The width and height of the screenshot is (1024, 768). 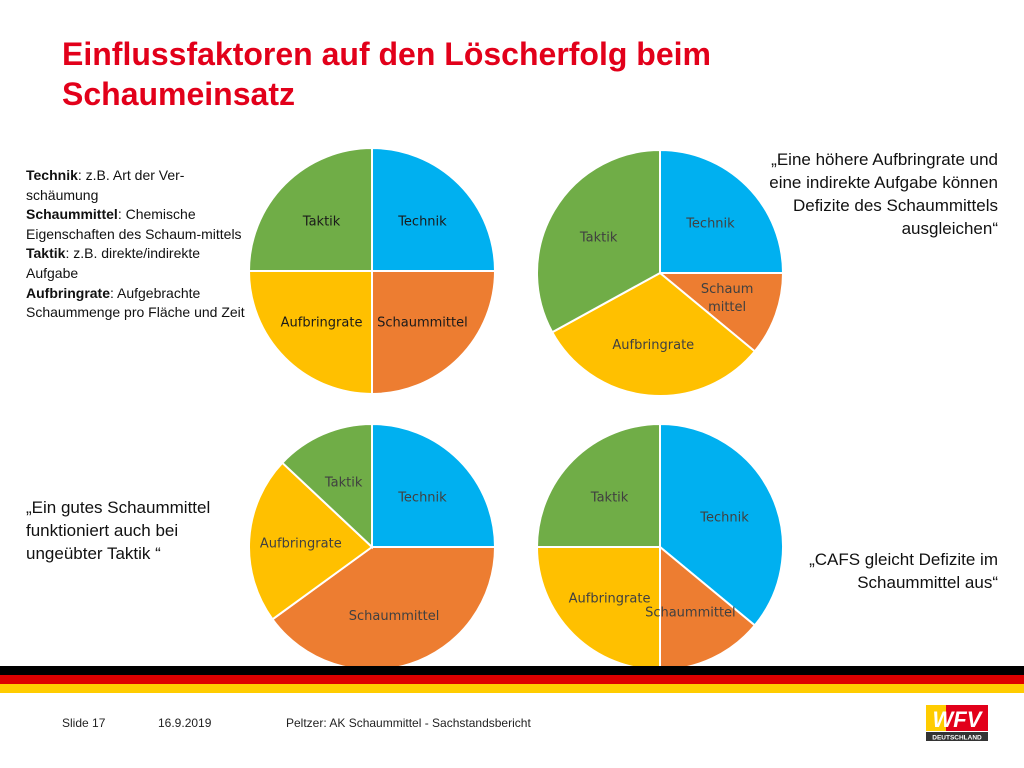 What do you see at coordinates (68, 292) in the screenshot?
I see `term-aufbringrate: Aufbringrate` at bounding box center [68, 292].